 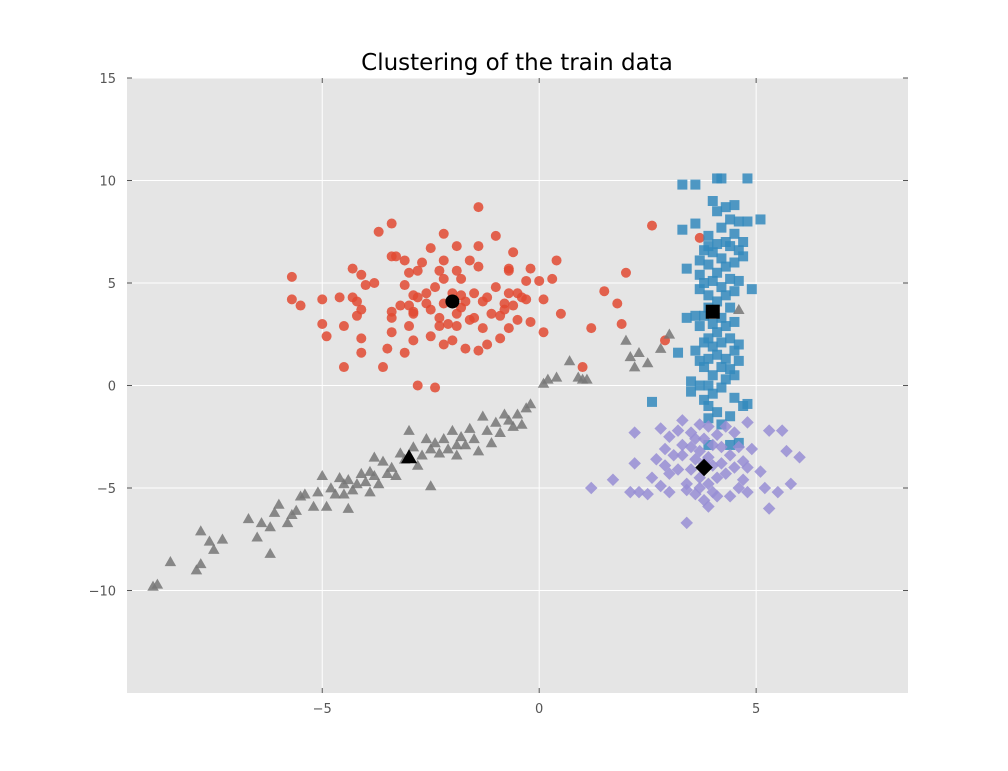 What do you see at coordinates (756, 709) in the screenshot?
I see `x-tick-label: 5` at bounding box center [756, 709].